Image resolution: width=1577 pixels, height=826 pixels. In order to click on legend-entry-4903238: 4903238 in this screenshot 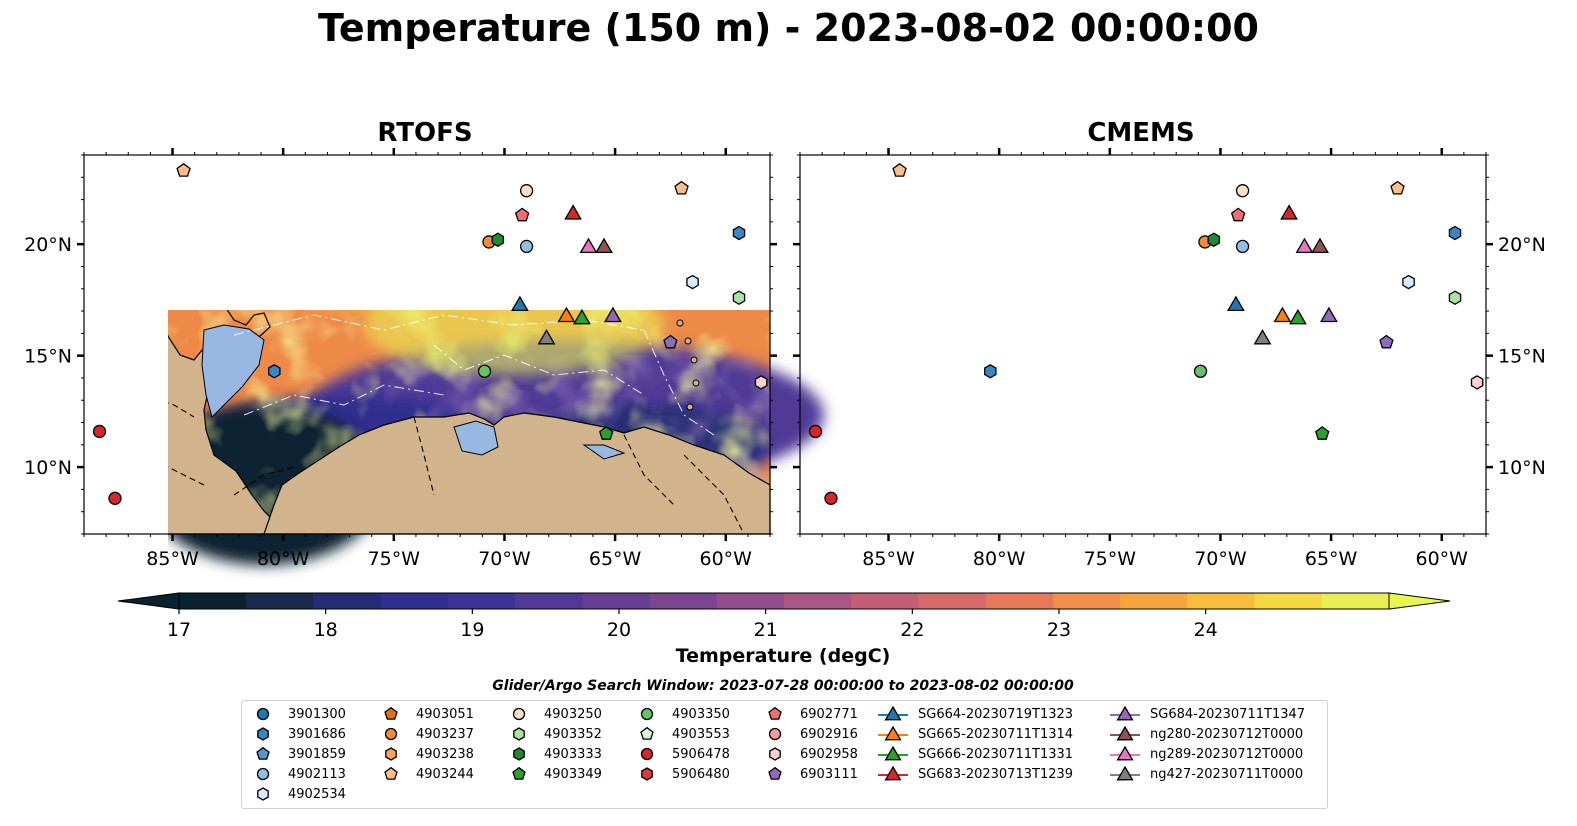, I will do `click(424, 754)`.